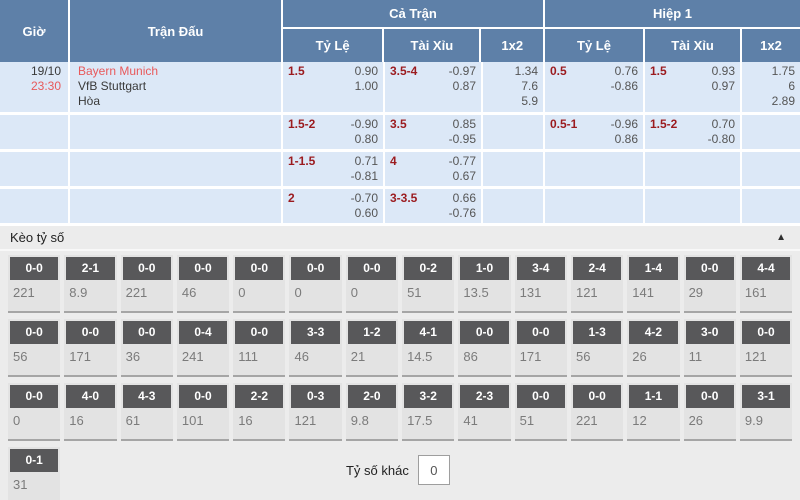  I want to click on score-odds: 46, so click(189, 292).